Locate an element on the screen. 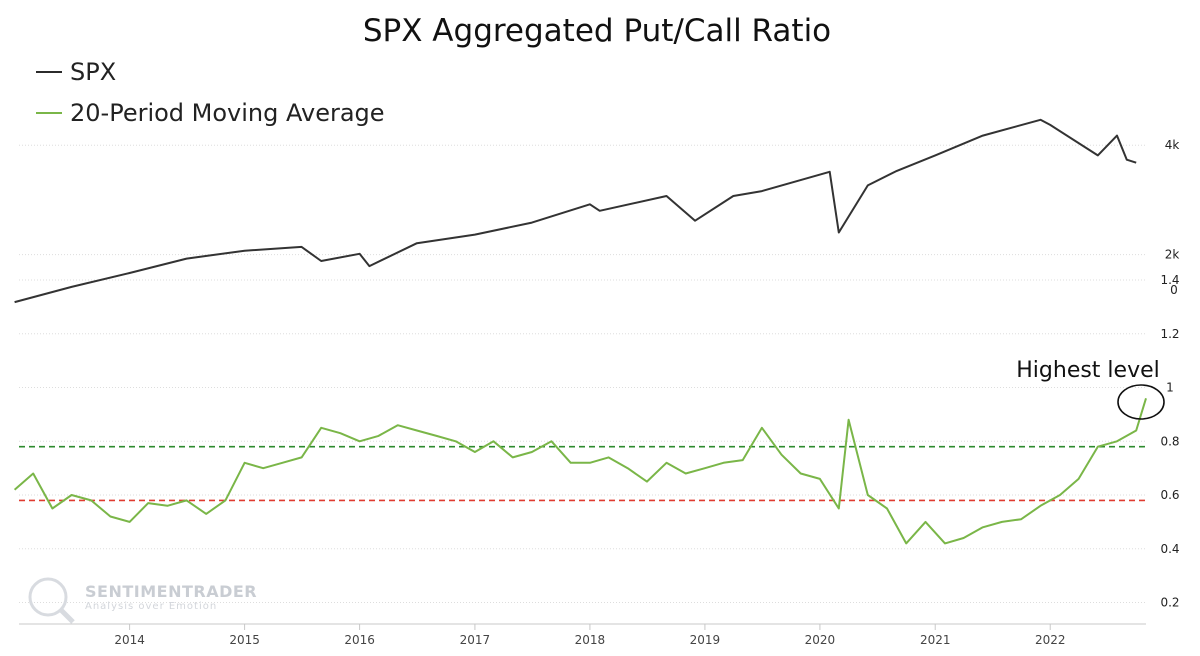 The image size is (1200, 656). ma-y-tick-label: 1.2 is located at coordinates (1169, 334).